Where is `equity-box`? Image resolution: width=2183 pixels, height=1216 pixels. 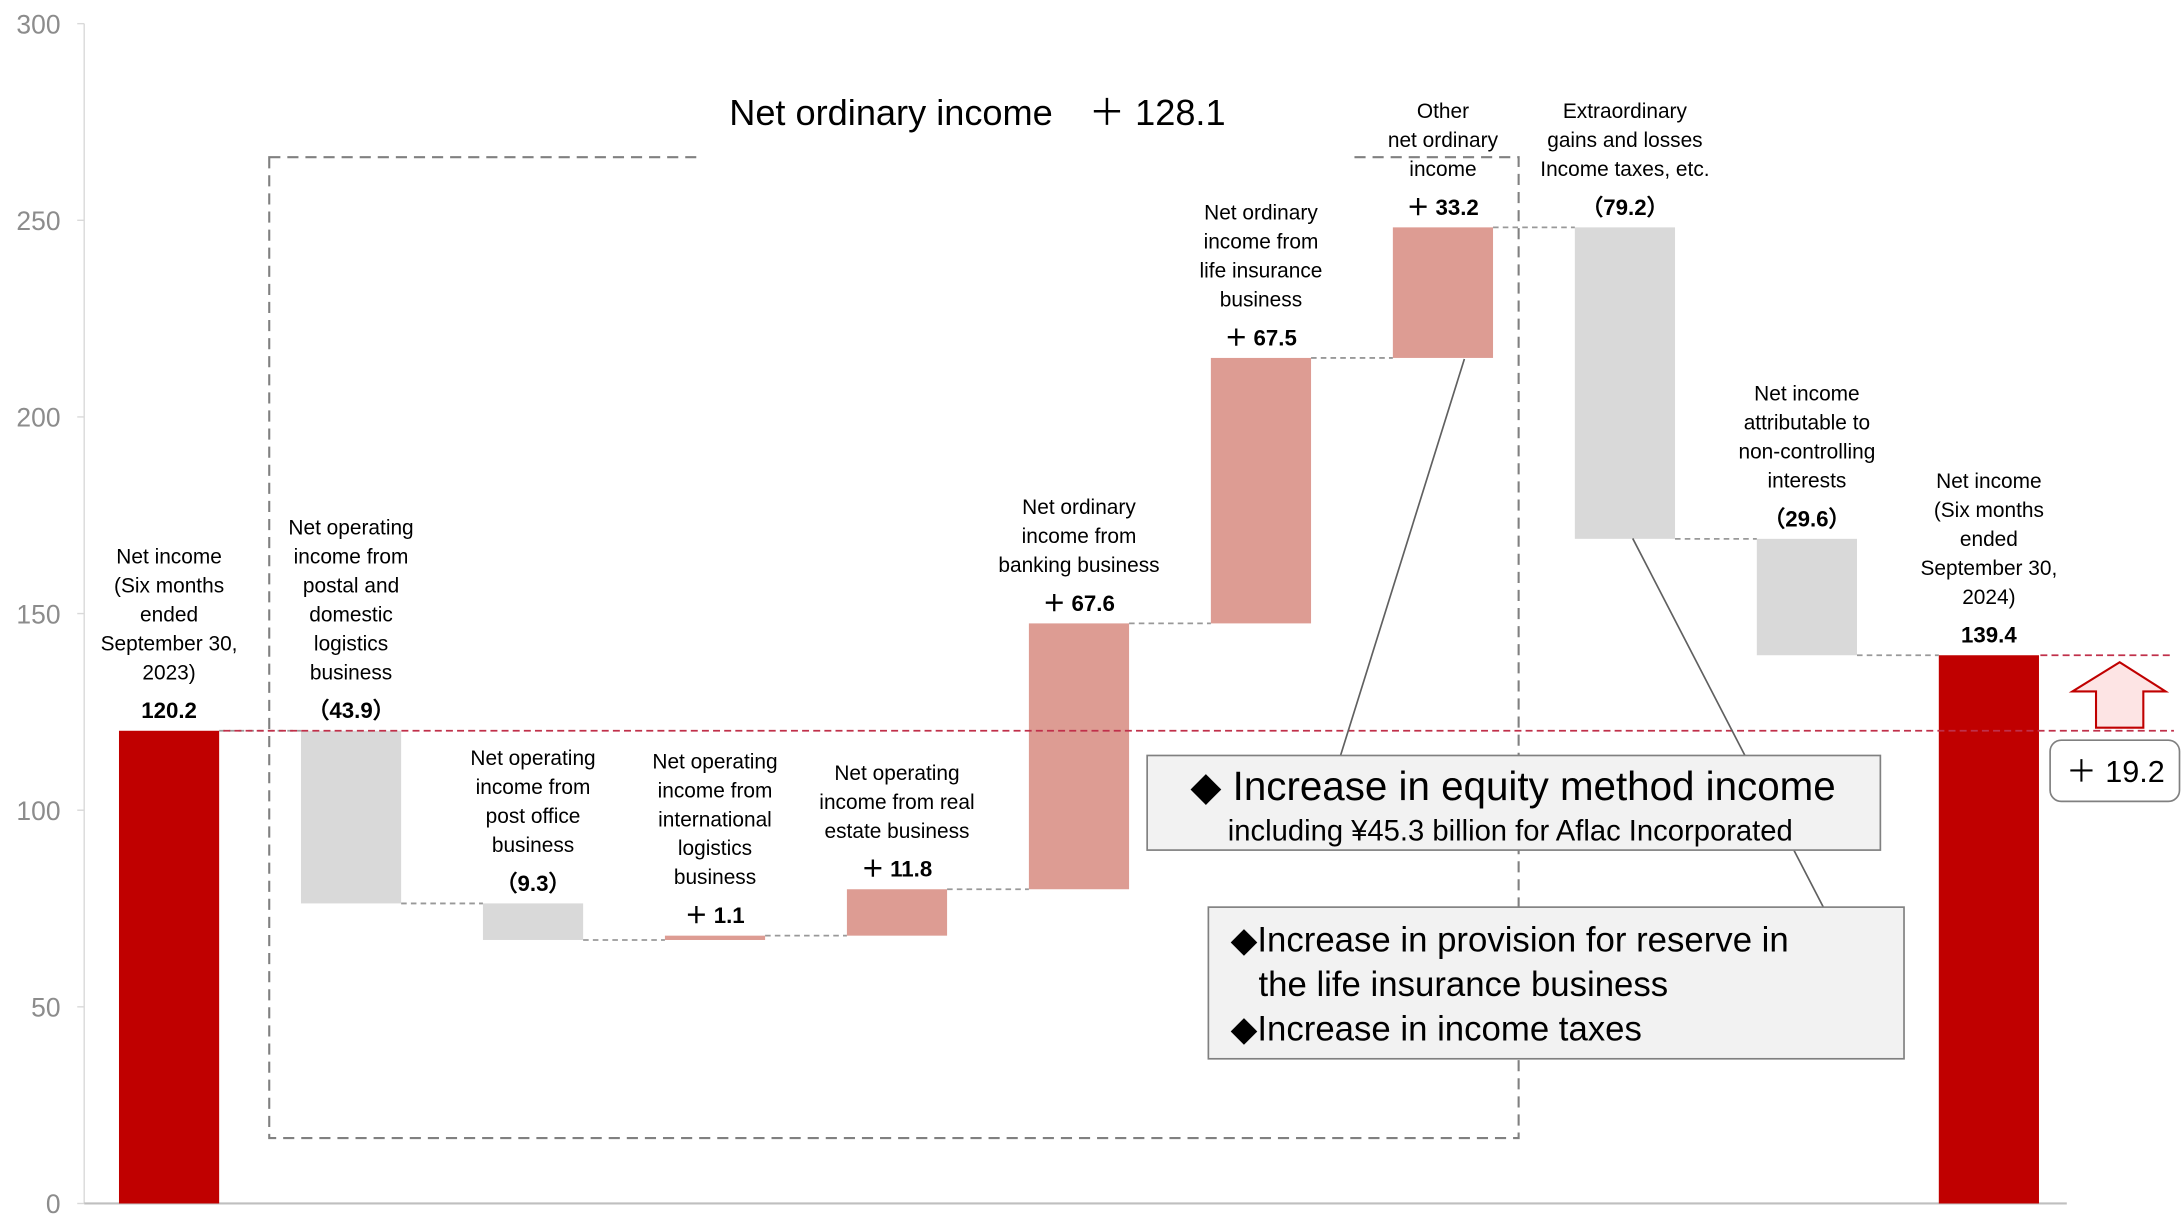 equity-box is located at coordinates (1514, 802).